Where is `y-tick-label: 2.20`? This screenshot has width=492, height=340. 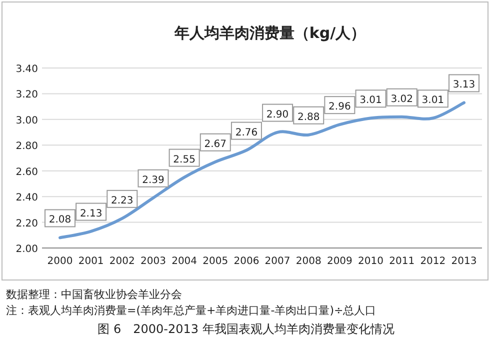
y-tick-label: 2.20 is located at coordinates (27, 224).